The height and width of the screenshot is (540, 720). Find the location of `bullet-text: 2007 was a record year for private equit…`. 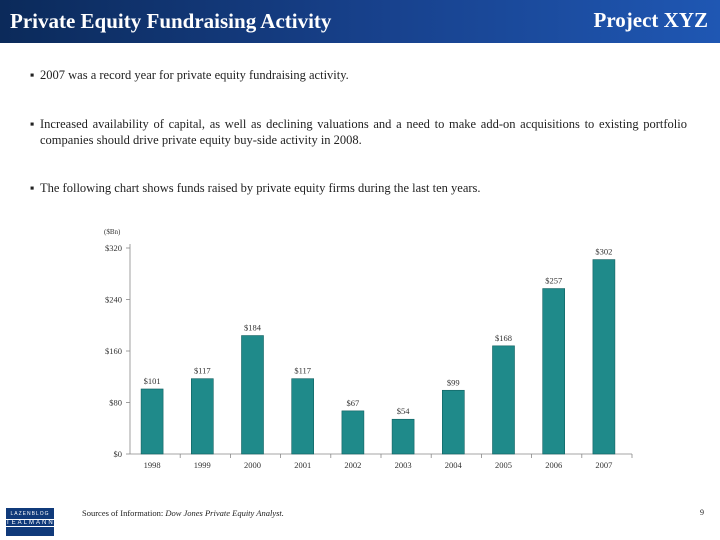

bullet-text: 2007 was a record year for private equit… is located at coordinates (194, 75).